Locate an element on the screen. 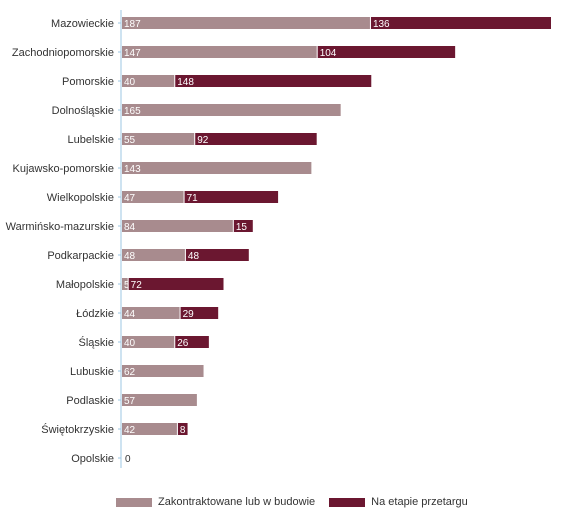  category-label: Małopolskie is located at coordinates (85, 285).